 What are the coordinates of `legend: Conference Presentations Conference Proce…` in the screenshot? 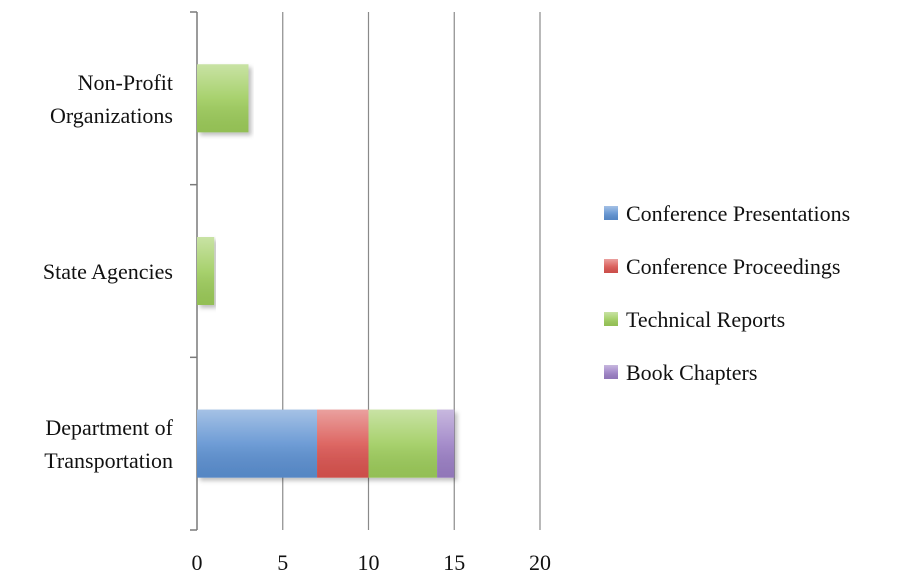 It's located at (727, 293).